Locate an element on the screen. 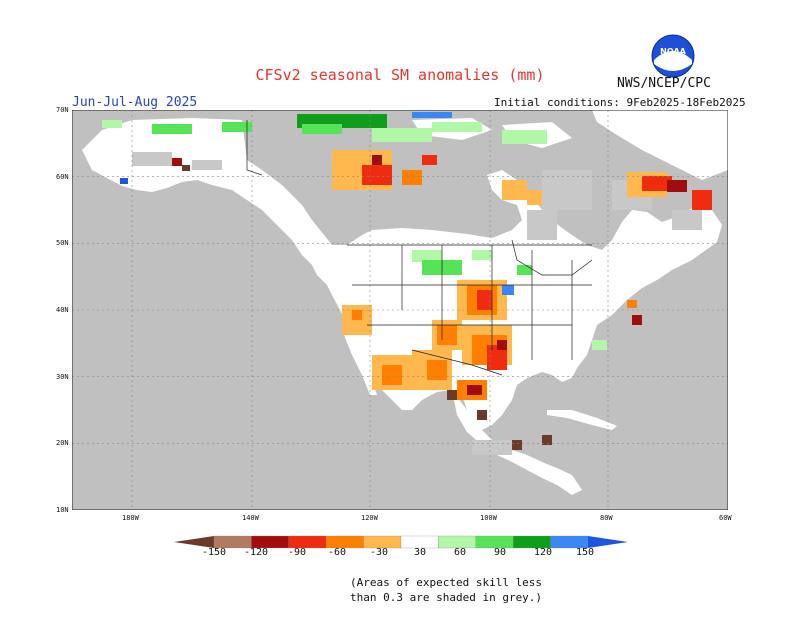  colorbar-tick: -90 is located at coordinates (297, 552).